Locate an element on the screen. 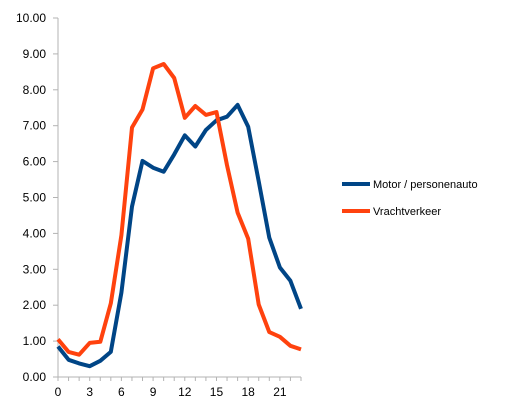 The height and width of the screenshot is (405, 507). y-tick-label: 5.00 is located at coordinates (35, 198).